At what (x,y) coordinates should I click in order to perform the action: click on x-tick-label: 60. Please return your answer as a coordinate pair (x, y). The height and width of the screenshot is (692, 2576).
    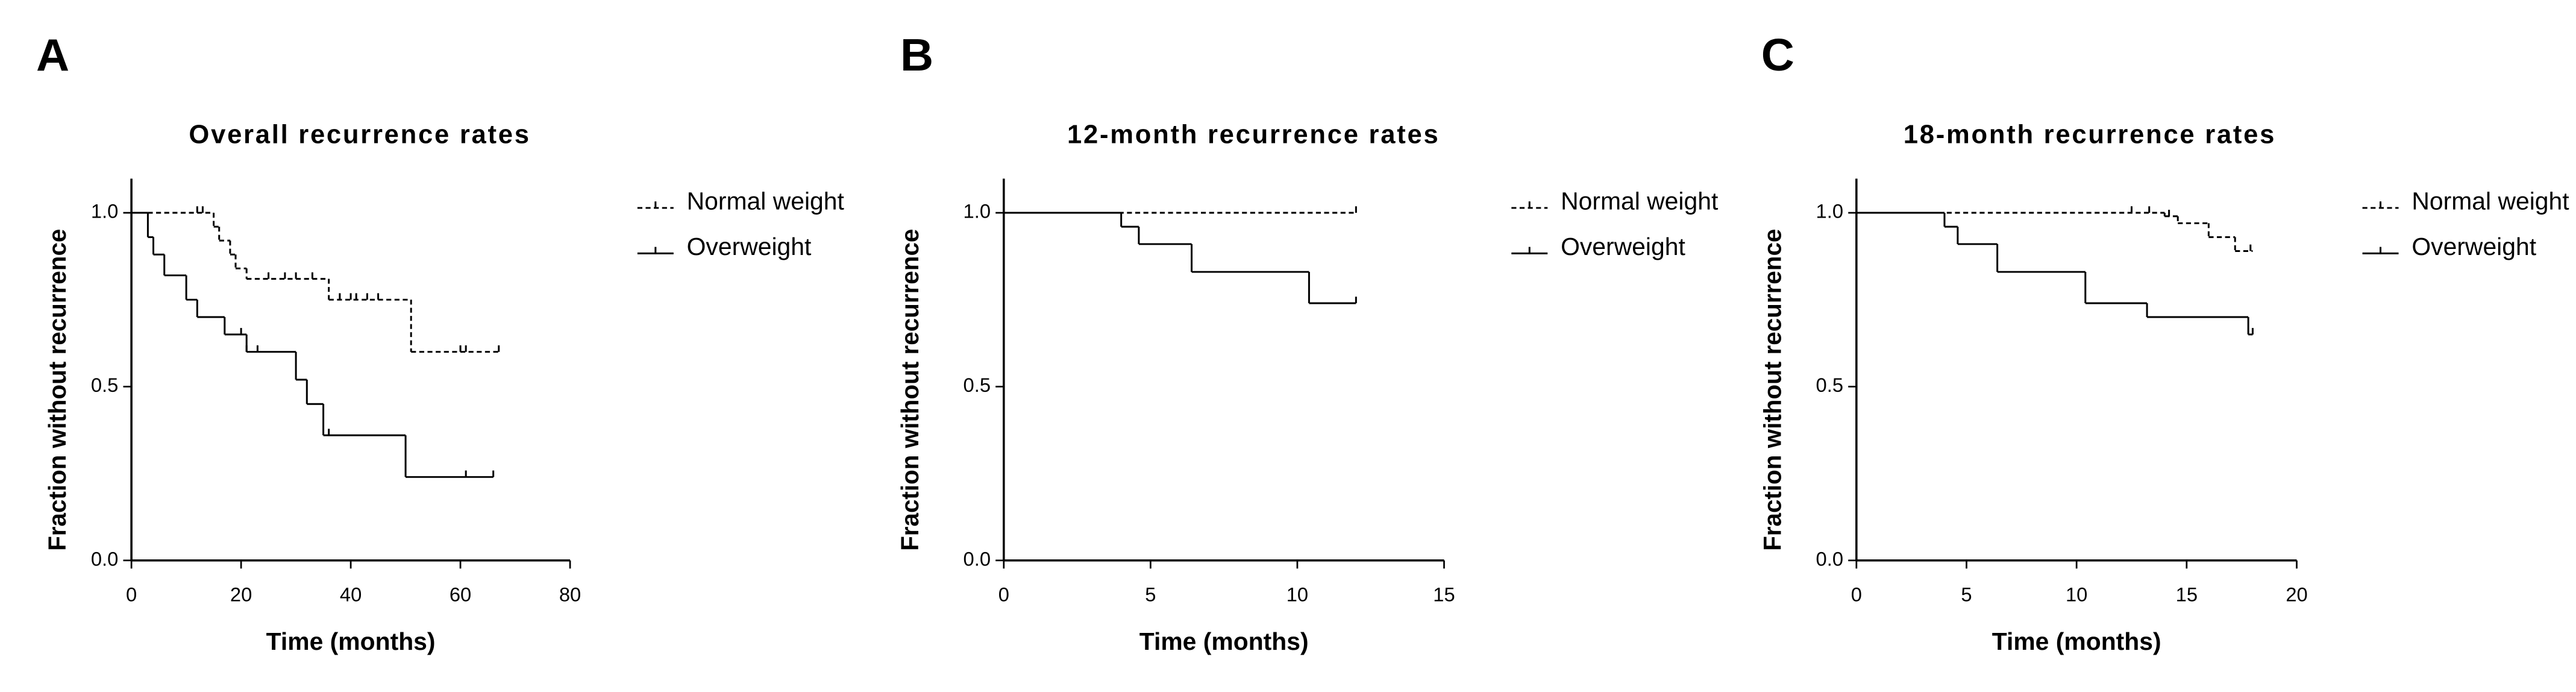
    Looking at the image, I should click on (460, 595).